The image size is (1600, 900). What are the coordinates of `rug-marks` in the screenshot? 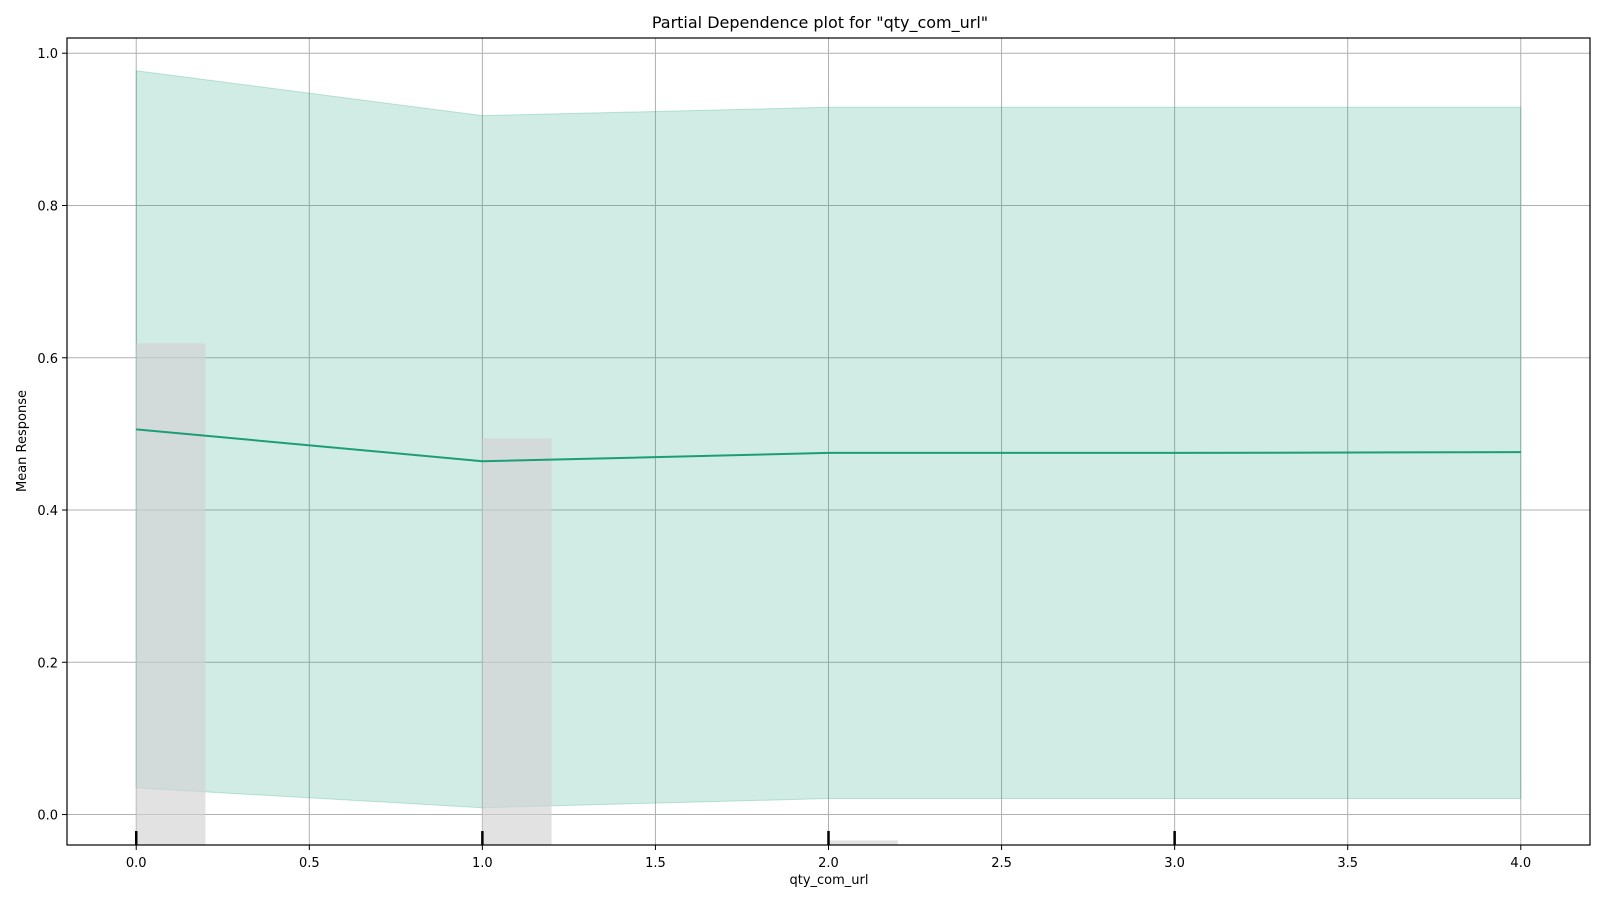 It's located at (655, 838).